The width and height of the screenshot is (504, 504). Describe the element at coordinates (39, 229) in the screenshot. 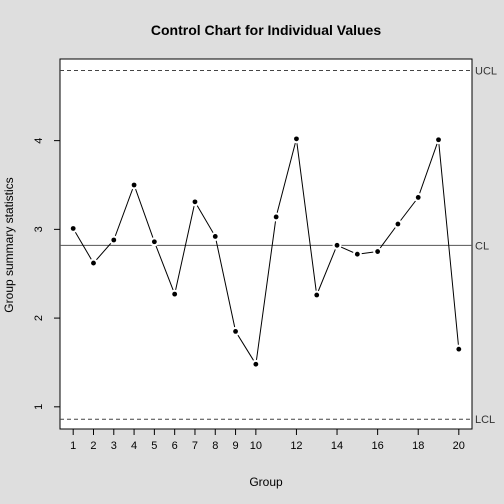

I see `y-tick-label: 3` at that location.